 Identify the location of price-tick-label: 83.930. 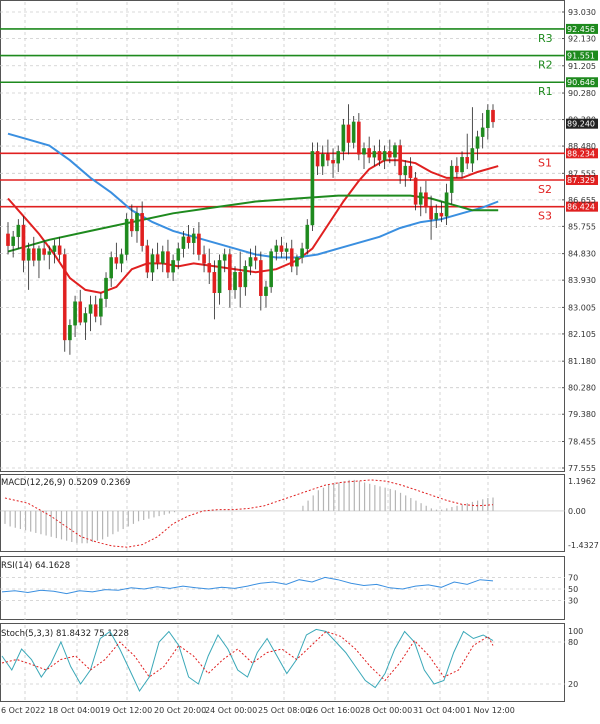
(582, 280).